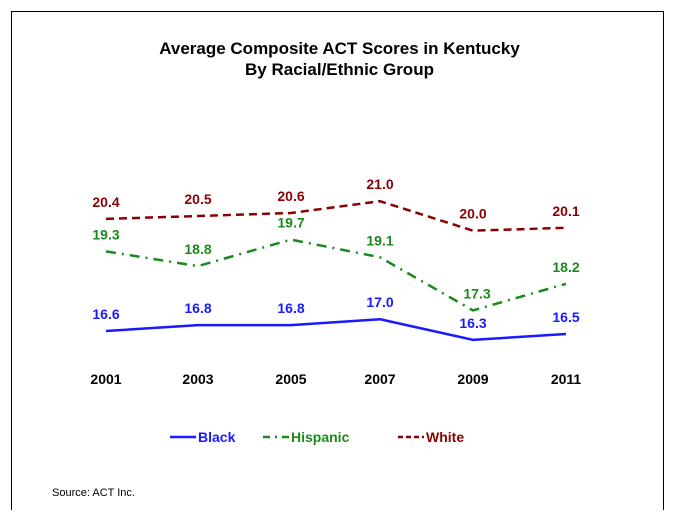  Describe the element at coordinates (565, 317) in the screenshot. I see `value-label-black-2011: 16.5` at that location.